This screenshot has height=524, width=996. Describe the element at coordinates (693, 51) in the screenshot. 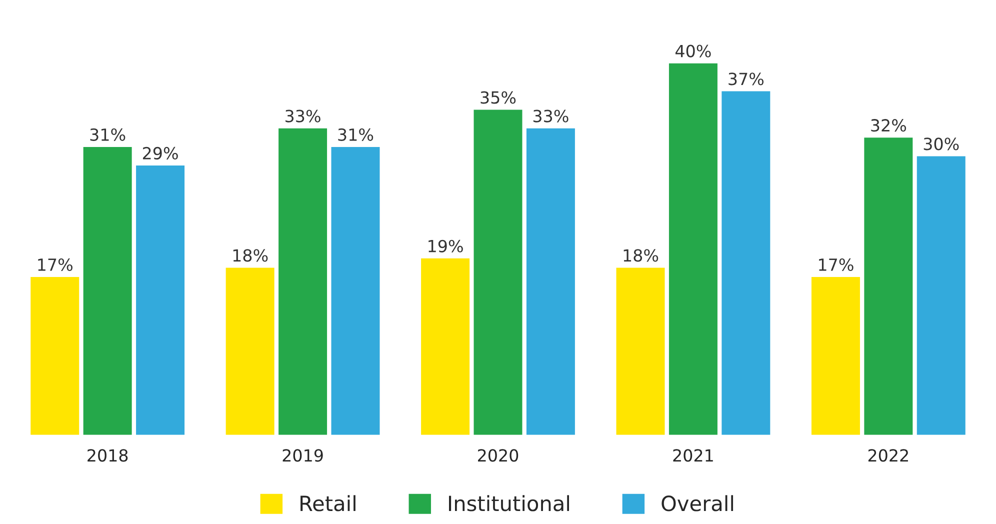

I see `data-label: 40%` at that location.